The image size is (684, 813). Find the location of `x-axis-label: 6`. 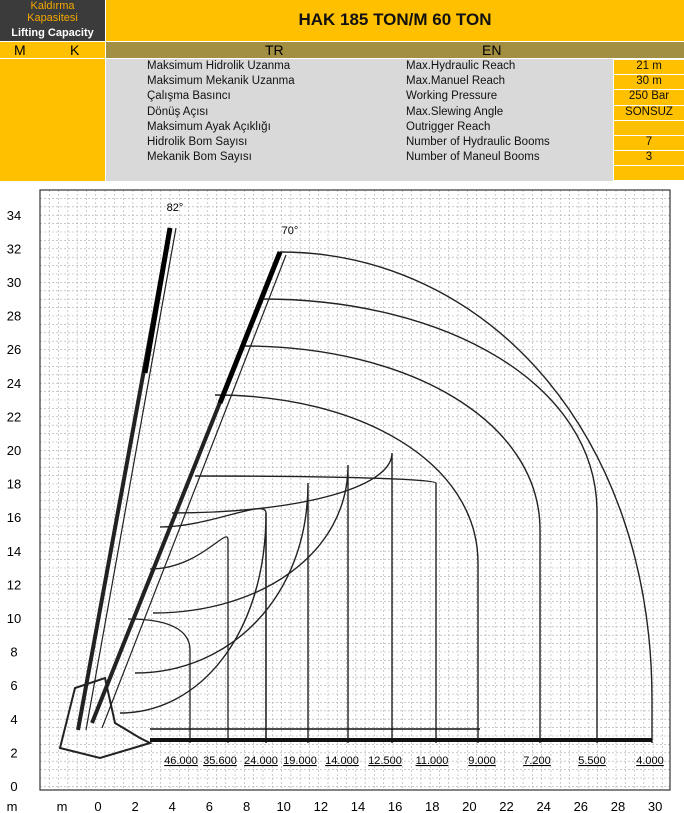

x-axis-label: 6 is located at coordinates (209, 806).